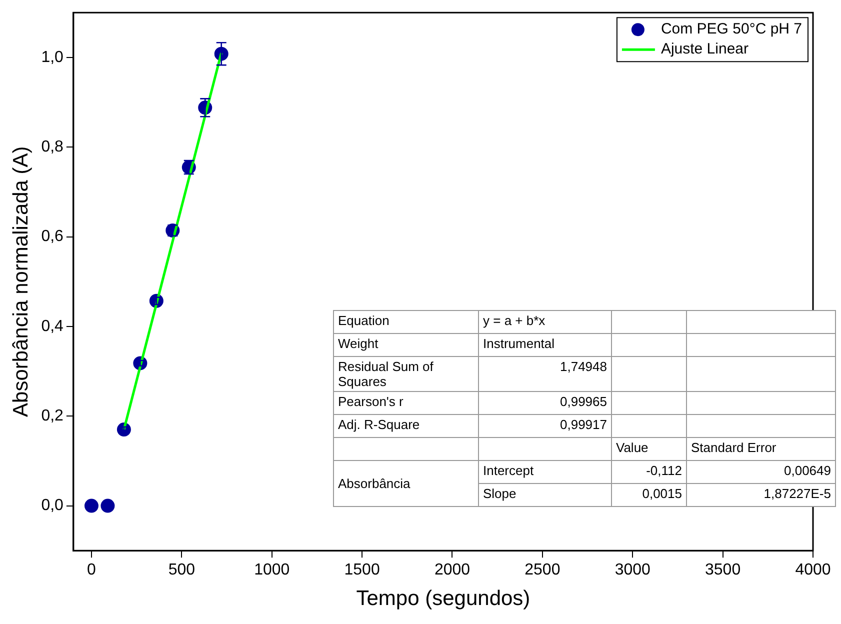  Describe the element at coordinates (761, 449) in the screenshot. I see `annotation: Standard Error` at that location.